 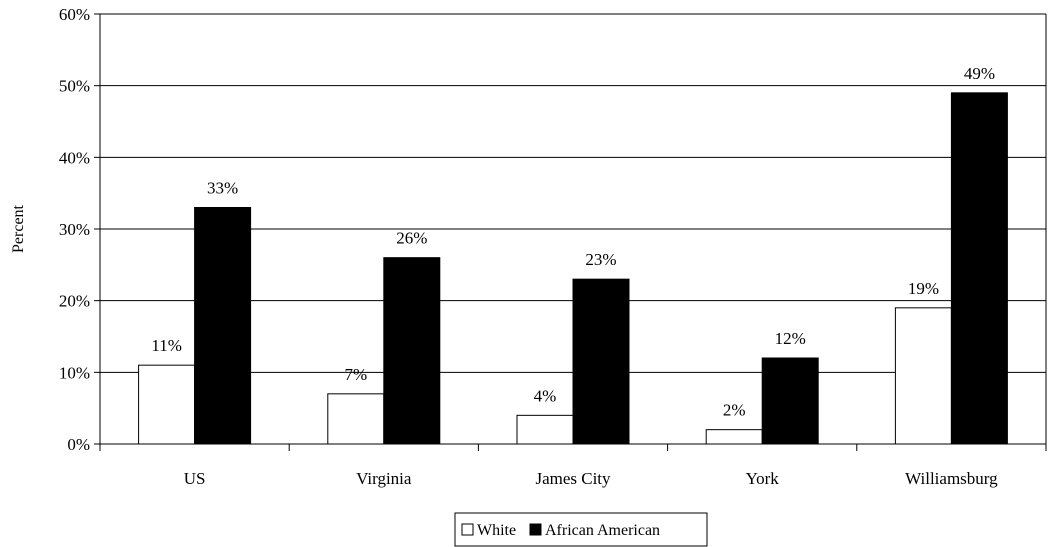 I want to click on y-tick-label: 30%, so click(x=74, y=229).